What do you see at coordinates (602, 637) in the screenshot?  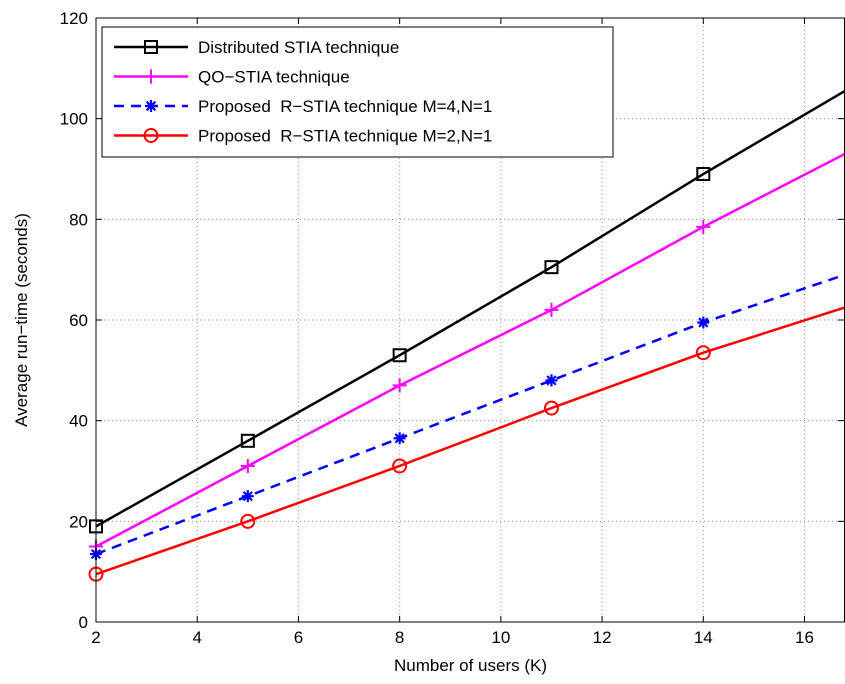 I see `x-tick-label: 12` at bounding box center [602, 637].